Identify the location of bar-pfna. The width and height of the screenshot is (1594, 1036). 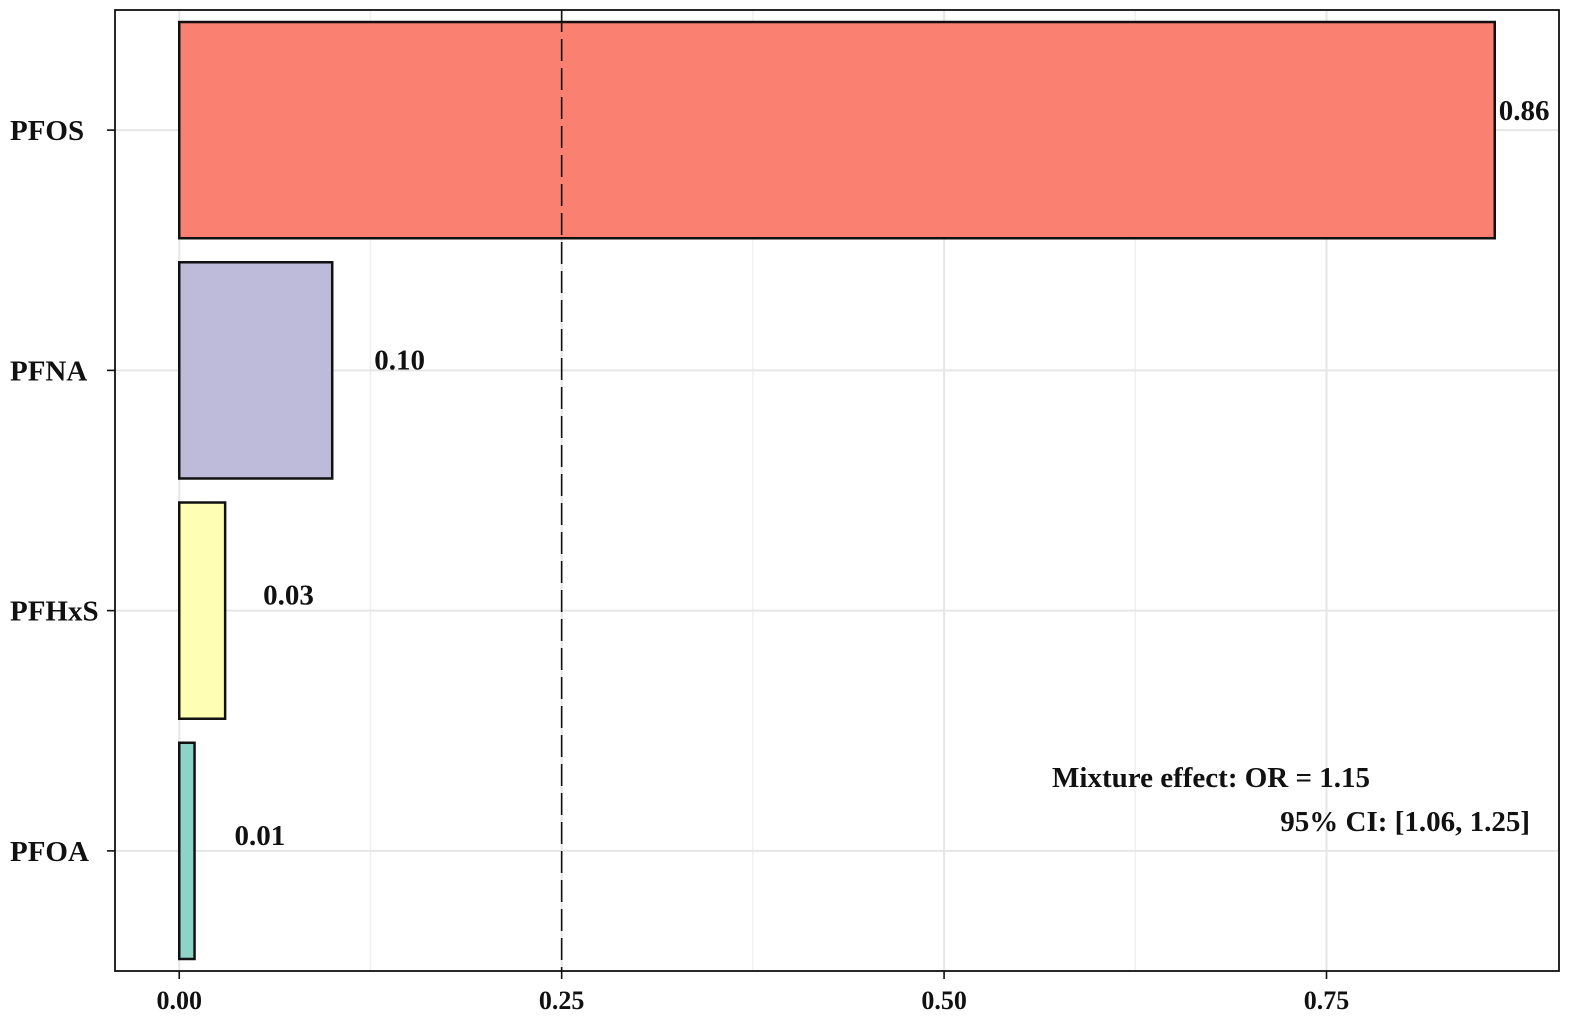
(255, 370).